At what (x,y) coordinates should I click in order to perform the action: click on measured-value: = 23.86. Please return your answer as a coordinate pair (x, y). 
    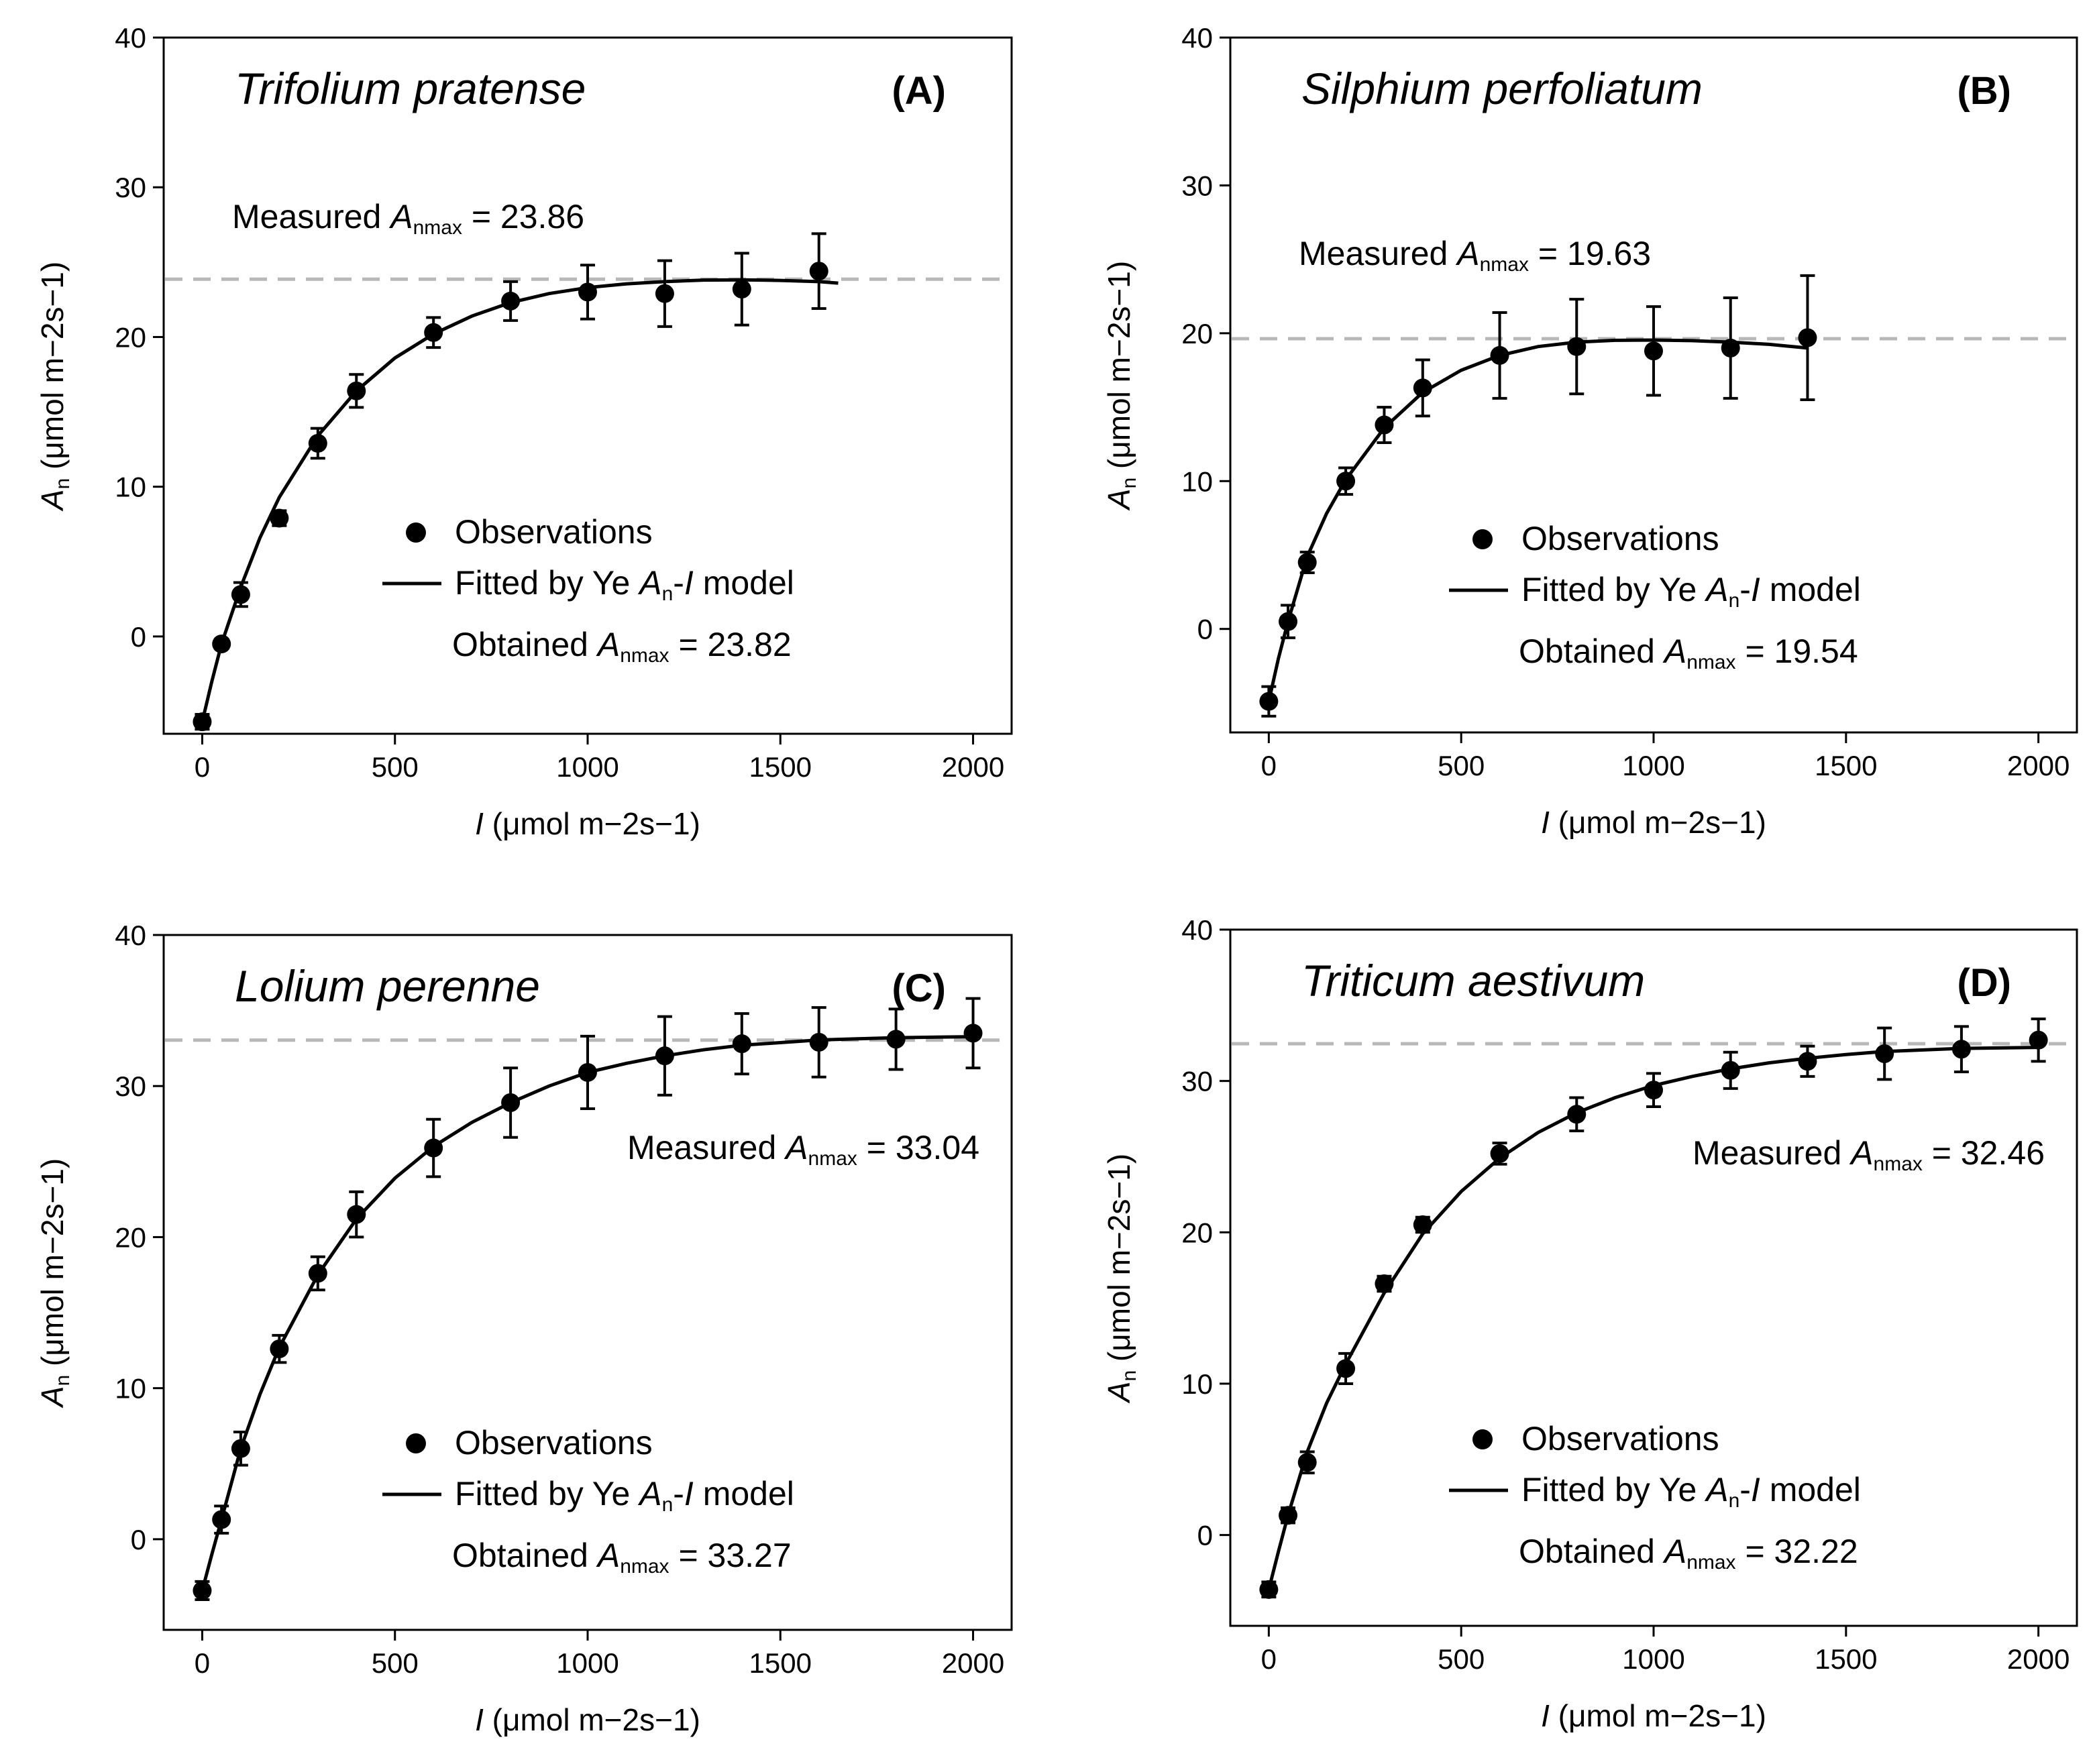
    Looking at the image, I should click on (523, 216).